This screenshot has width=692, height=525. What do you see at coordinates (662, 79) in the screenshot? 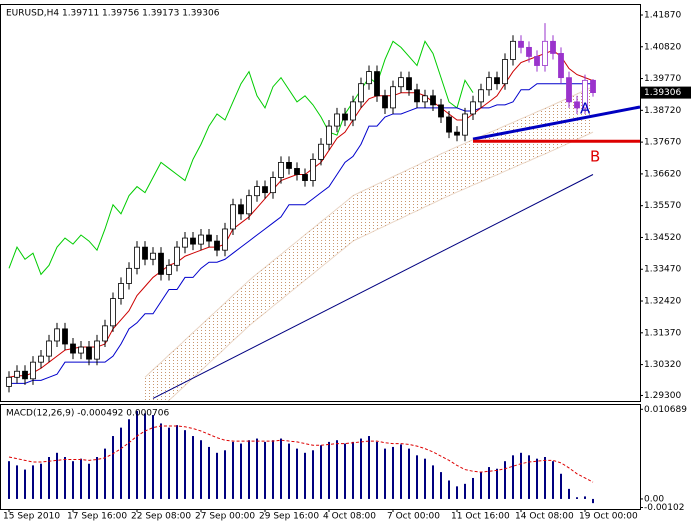
I see `y-tick-label: 1.39770` at bounding box center [662, 79].